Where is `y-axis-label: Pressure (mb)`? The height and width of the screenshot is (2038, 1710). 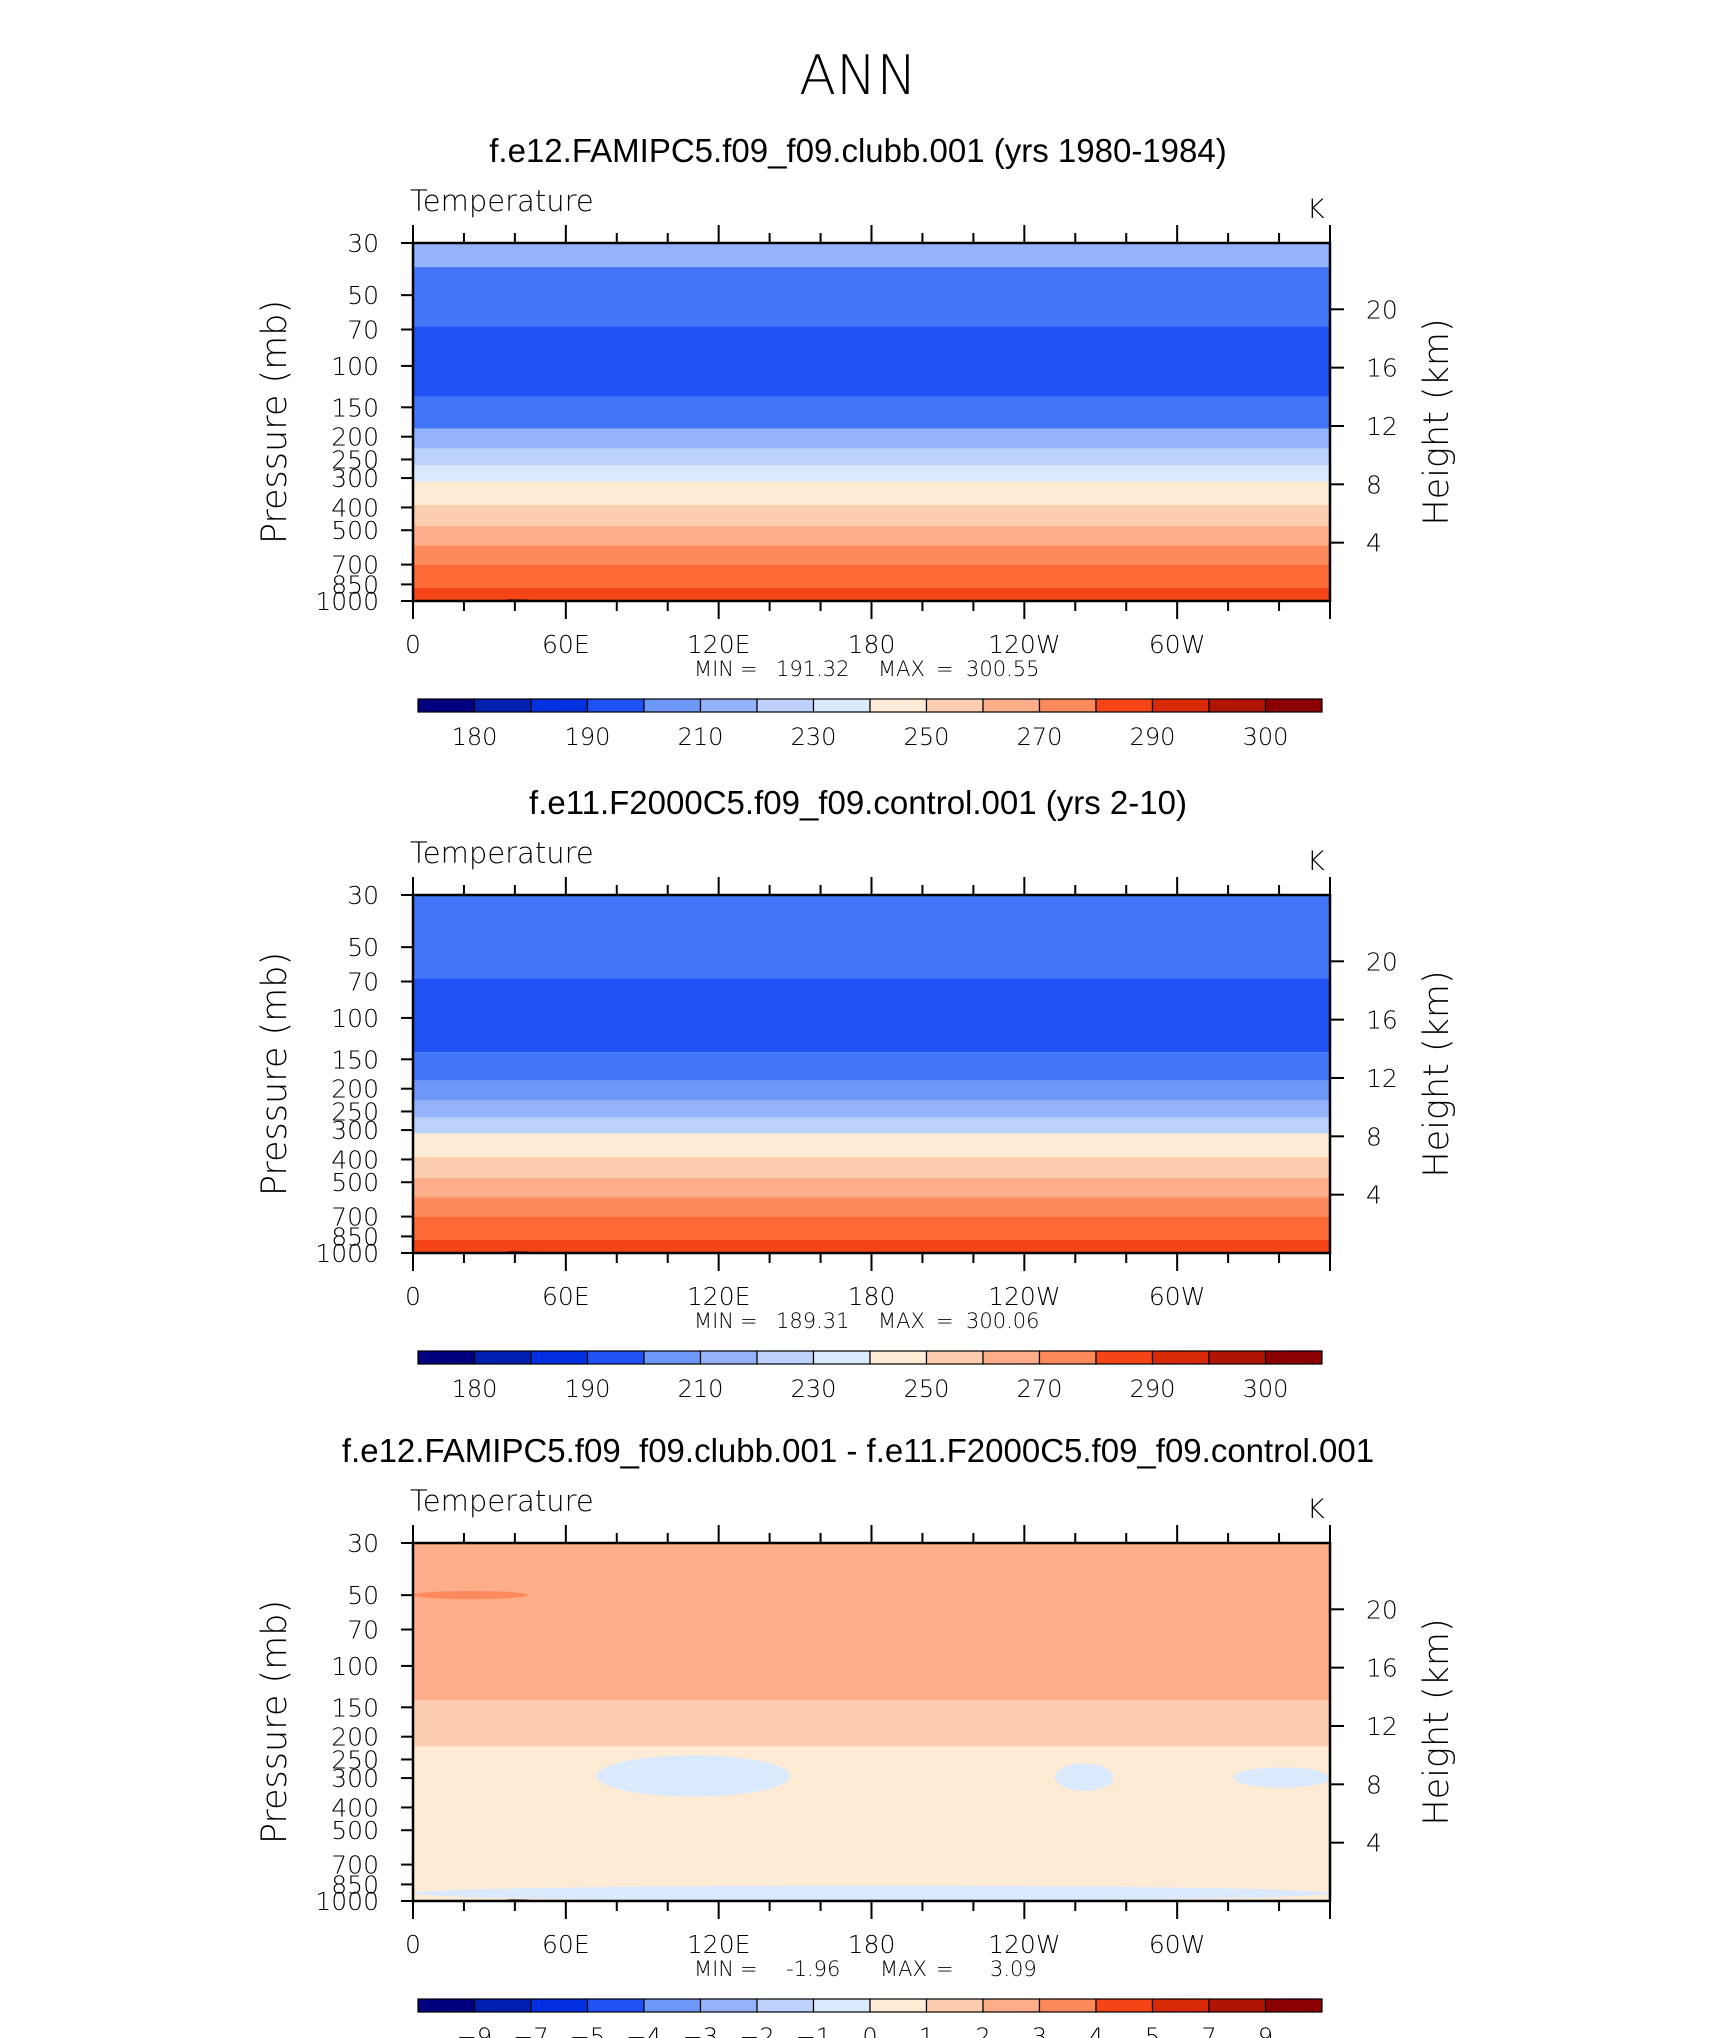
y-axis-label: Pressure (mb) is located at coordinates (275, 1074).